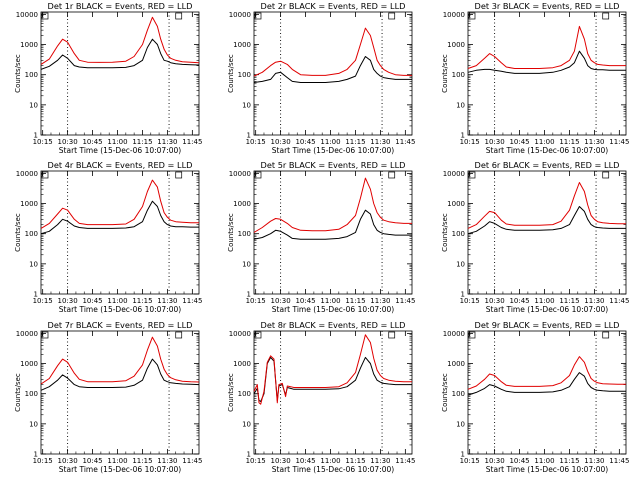 This screenshot has height=480, width=640. What do you see at coordinates (333, 325) in the screenshot?
I see `chart-title: Det 8r BLACK = Events, RED = LLD` at bounding box center [333, 325].